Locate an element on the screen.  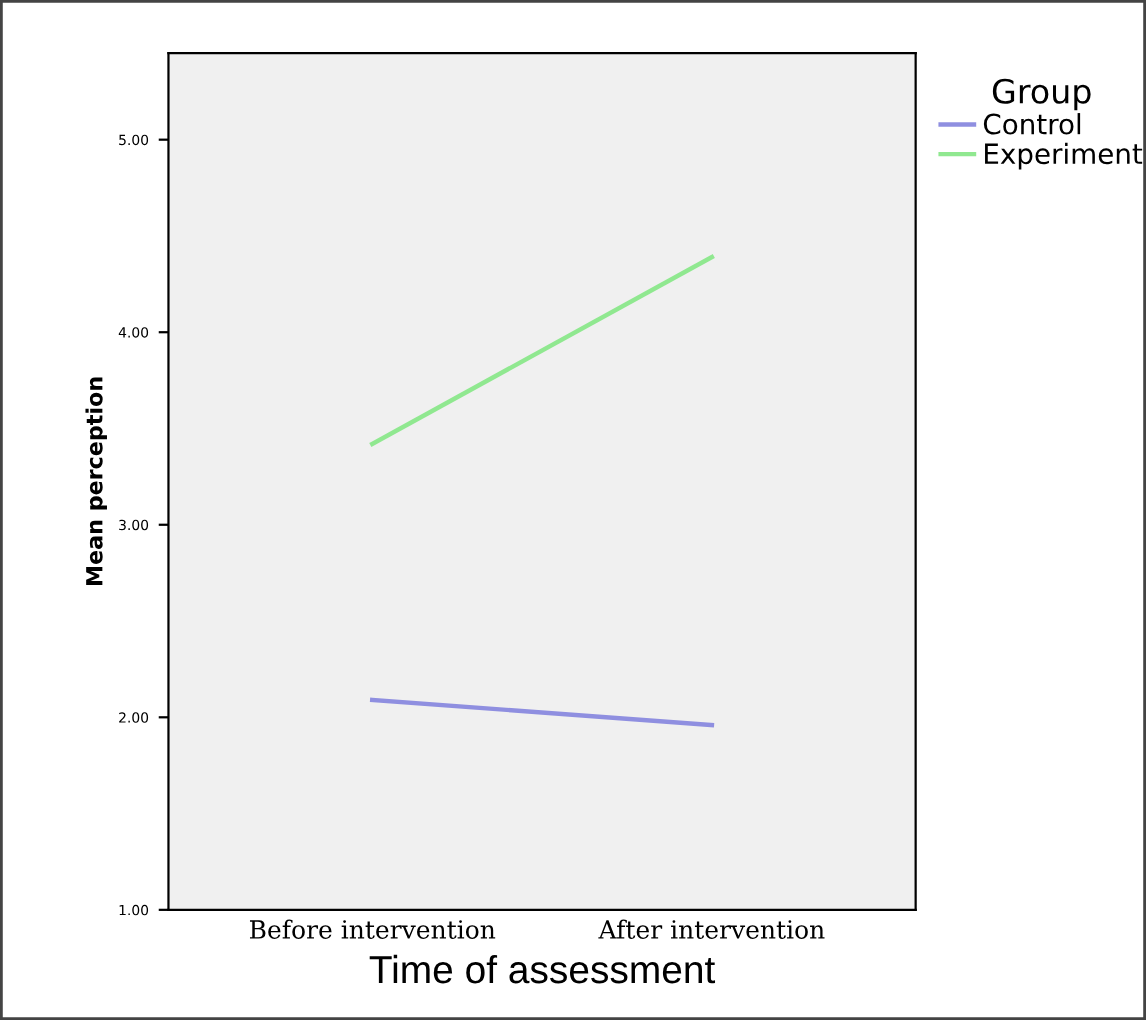
legend-label: Control is located at coordinates (1032, 124).